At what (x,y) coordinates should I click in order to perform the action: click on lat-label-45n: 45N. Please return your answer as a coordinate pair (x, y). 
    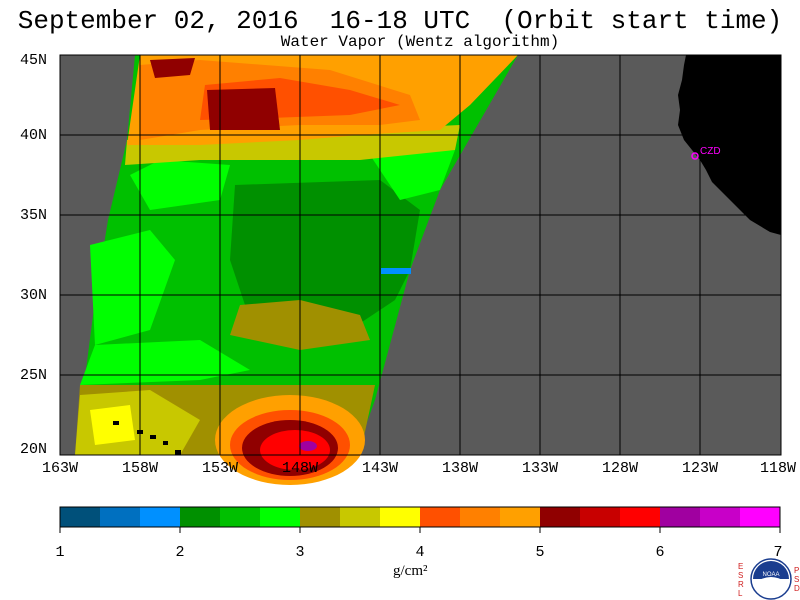
    Looking at the image, I should click on (34, 60).